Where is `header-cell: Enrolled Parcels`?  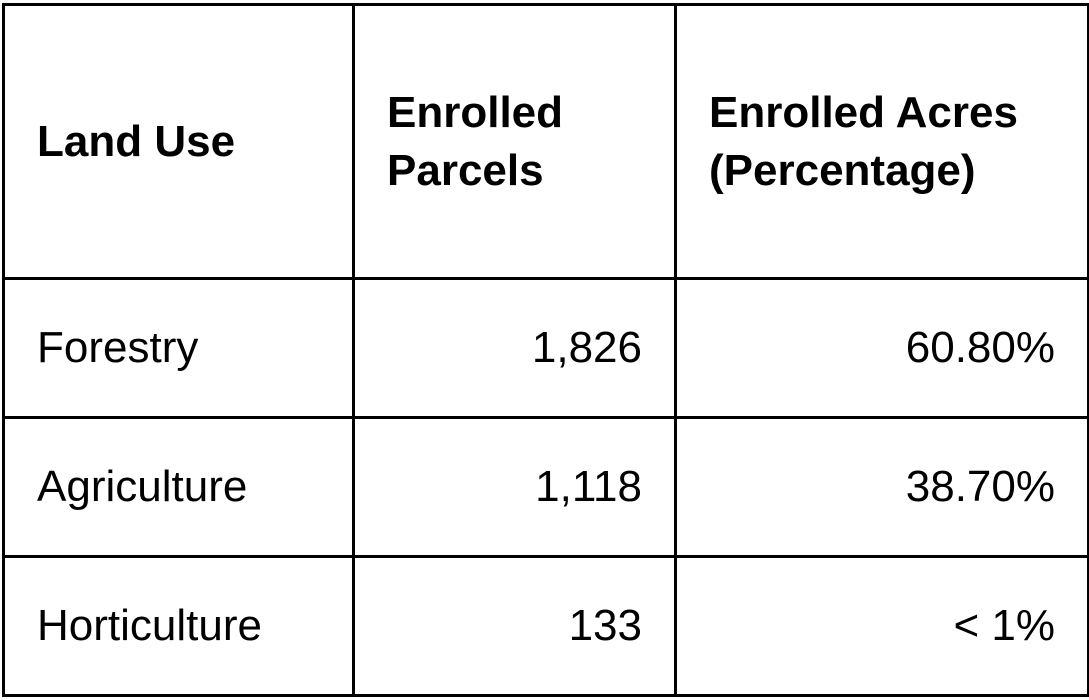 header-cell: Enrolled Parcels is located at coordinates (514, 141).